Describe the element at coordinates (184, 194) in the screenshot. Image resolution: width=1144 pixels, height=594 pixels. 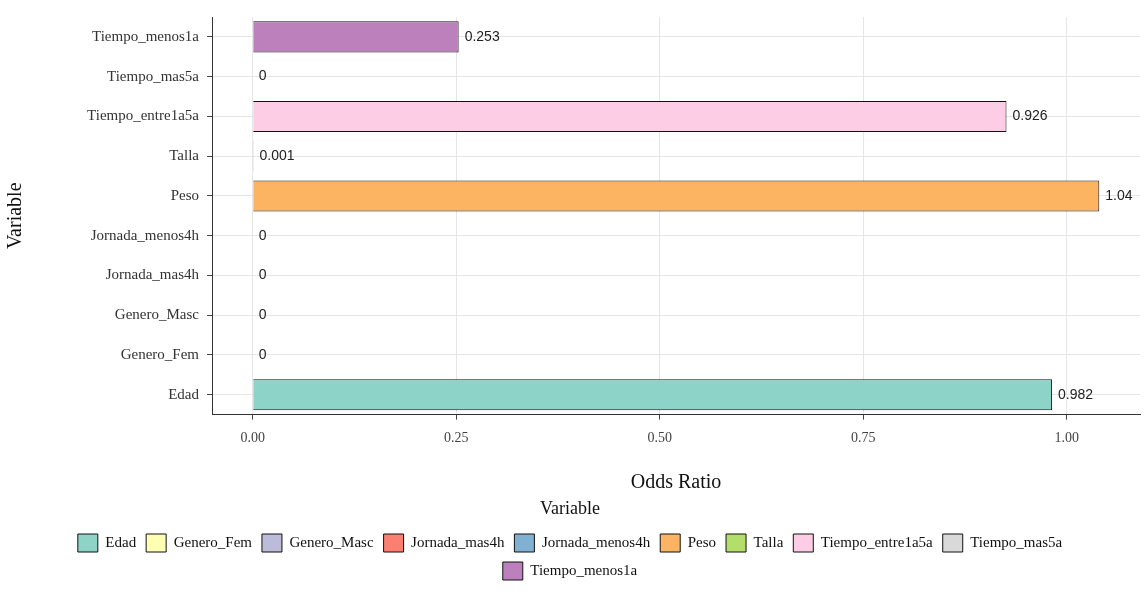
I see `y-tick-label: Peso` at that location.